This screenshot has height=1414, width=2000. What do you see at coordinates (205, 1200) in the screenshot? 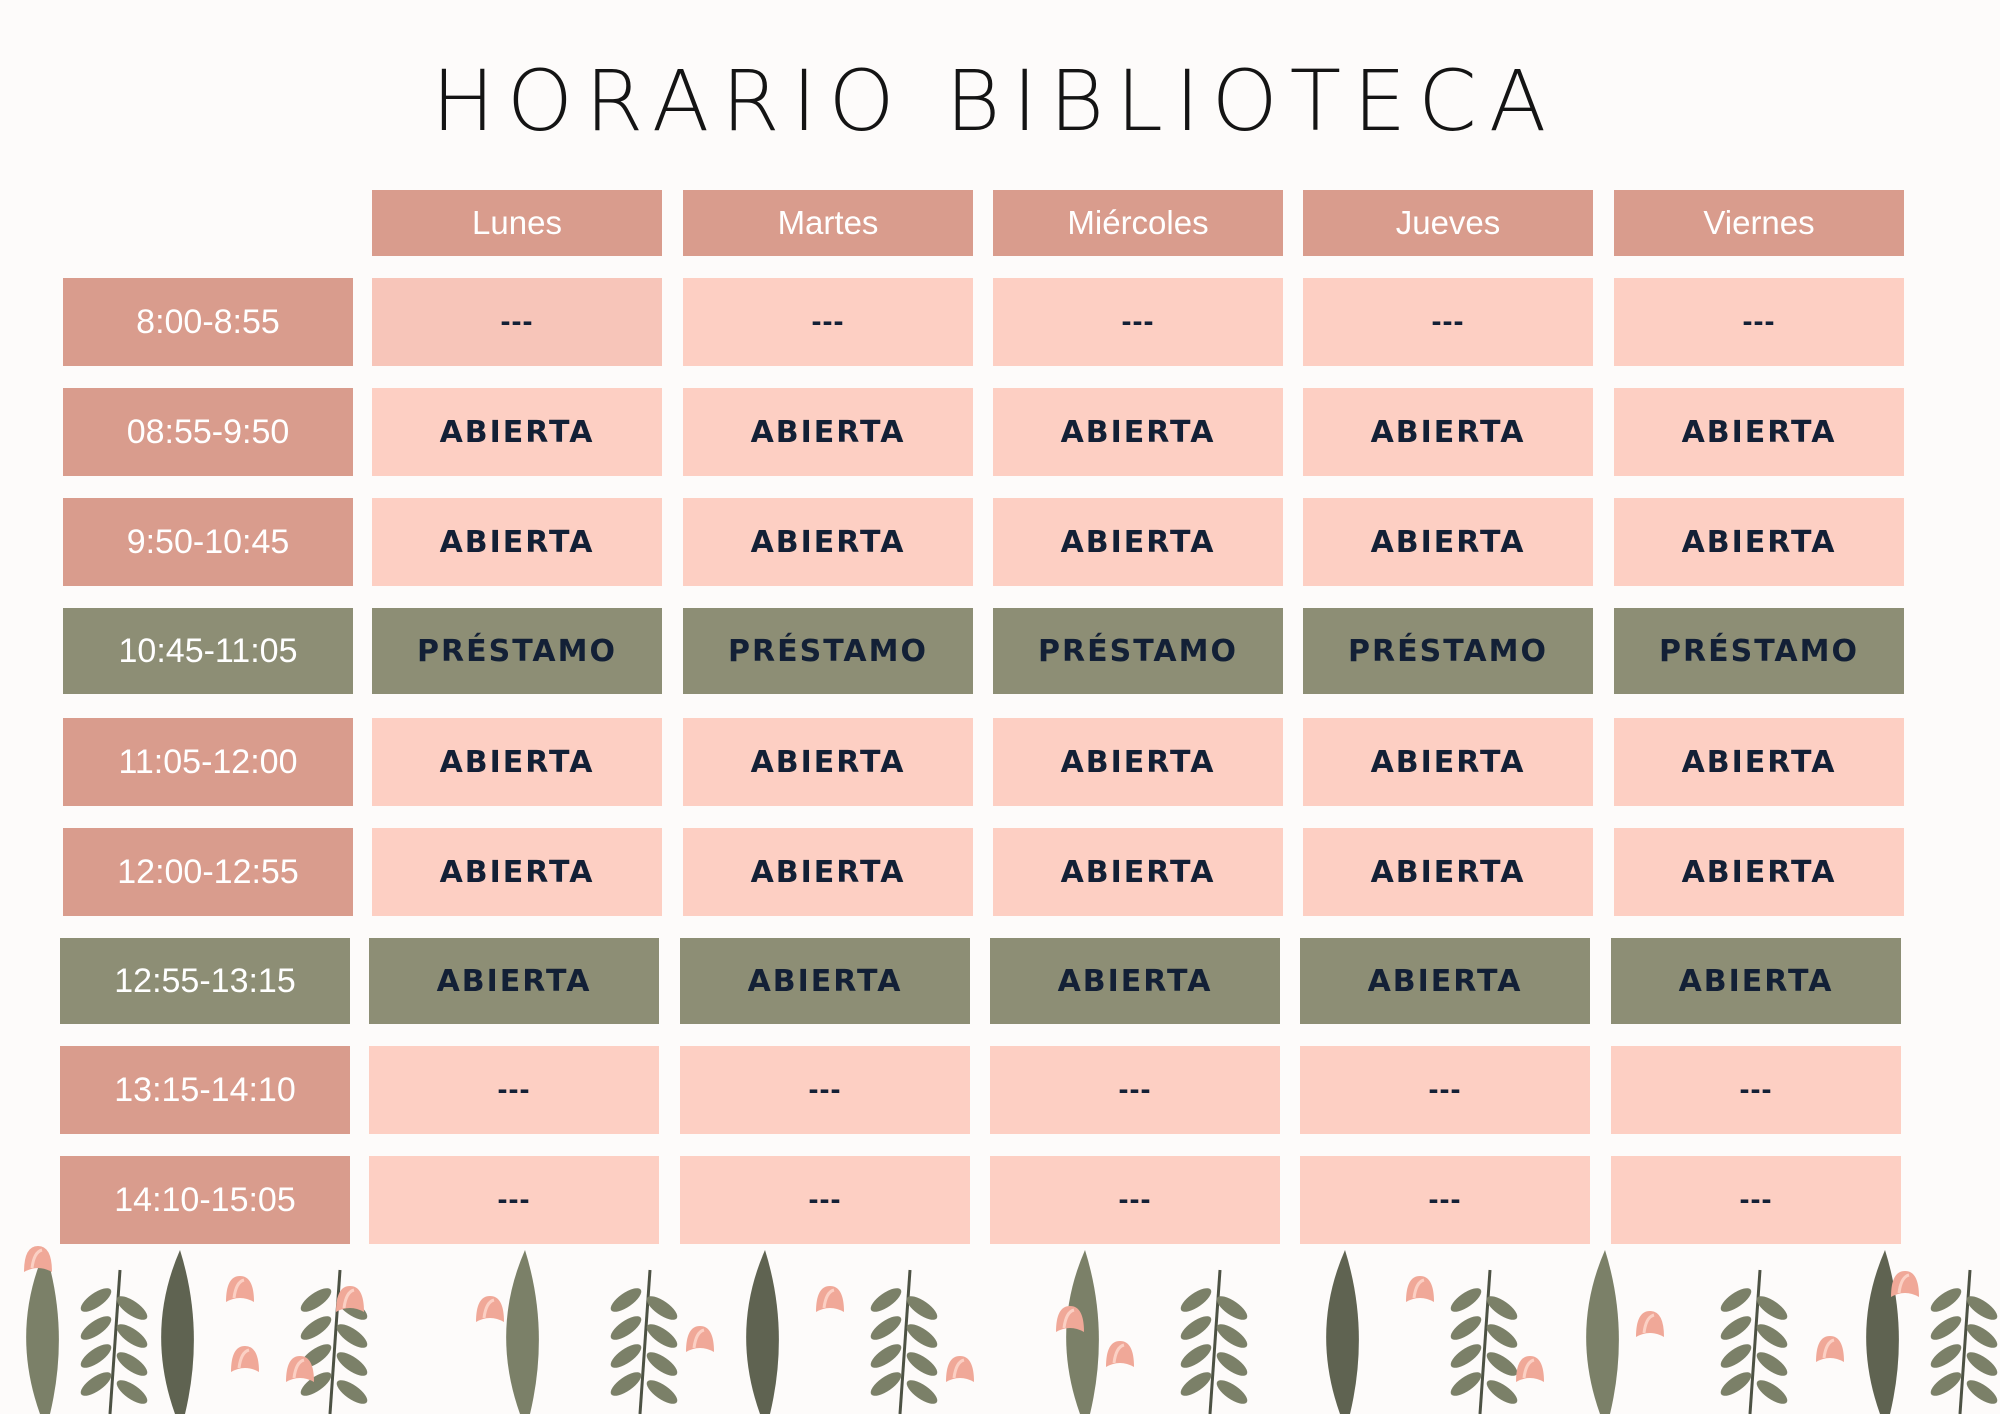
I see `time-slot-label: 14:10-15:05` at bounding box center [205, 1200].